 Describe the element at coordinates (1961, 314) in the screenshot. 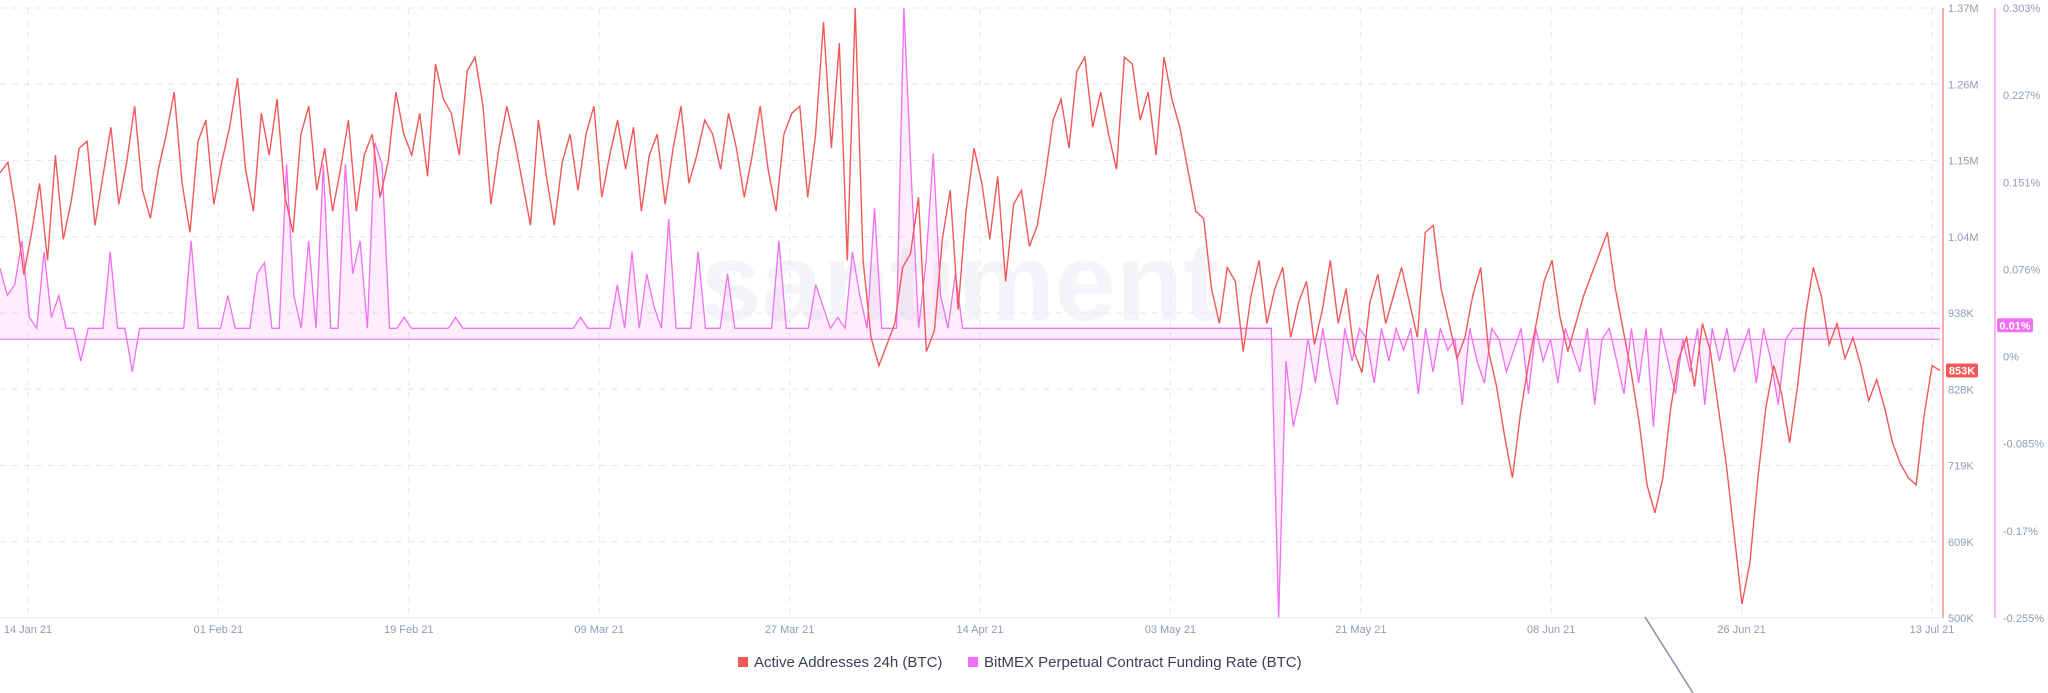

I see `left-axis-tick-label: 938K` at that location.